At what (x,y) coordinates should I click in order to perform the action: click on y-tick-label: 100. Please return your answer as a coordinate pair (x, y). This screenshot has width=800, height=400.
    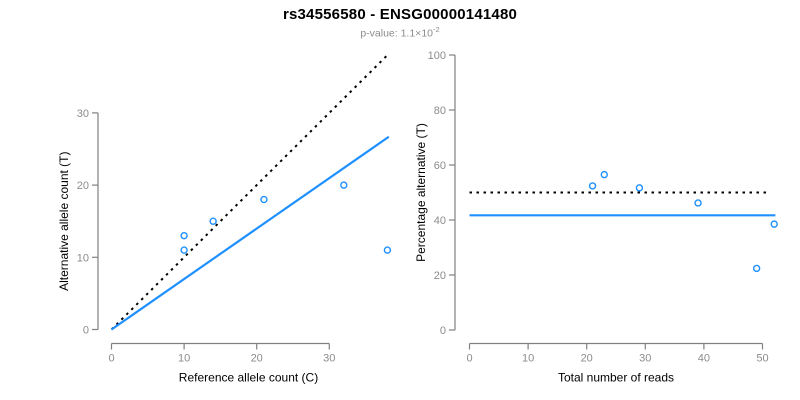
    Looking at the image, I should click on (437, 56).